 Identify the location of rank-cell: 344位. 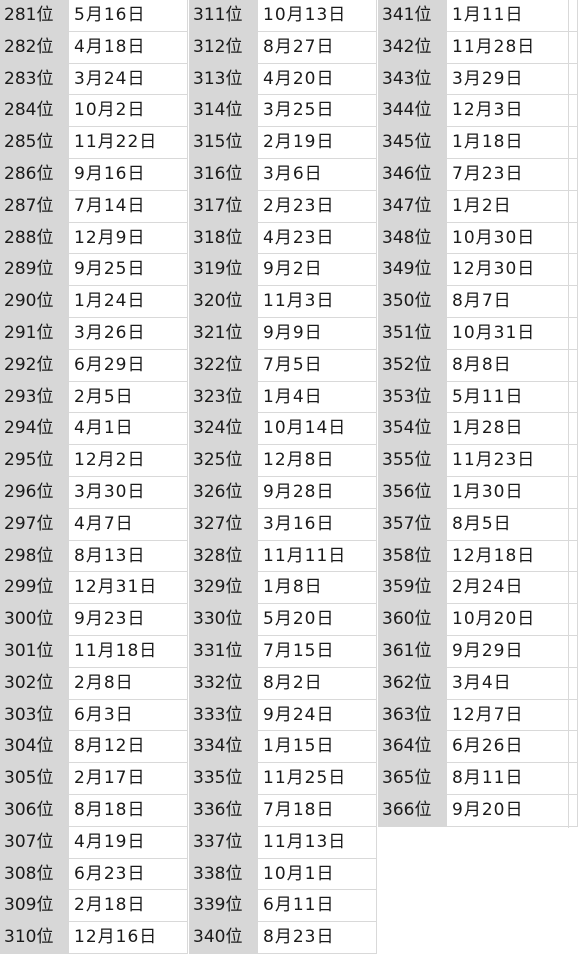
(412, 111).